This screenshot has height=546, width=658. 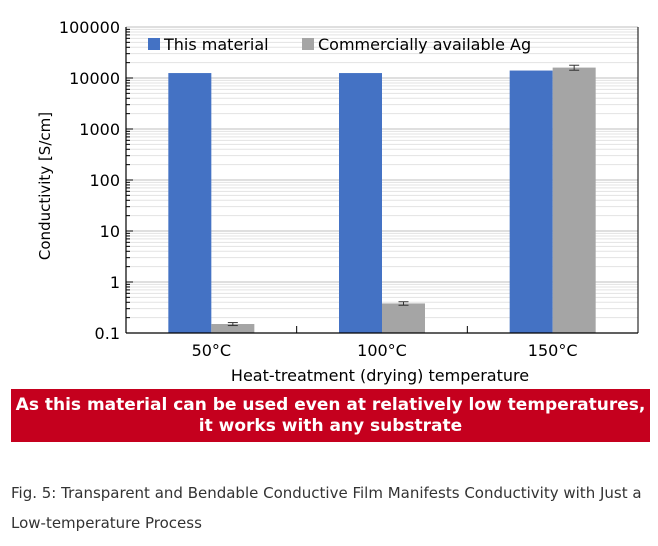 What do you see at coordinates (380, 375) in the screenshot?
I see `x-axis-label: Heat-treatment (drying) temperature` at bounding box center [380, 375].